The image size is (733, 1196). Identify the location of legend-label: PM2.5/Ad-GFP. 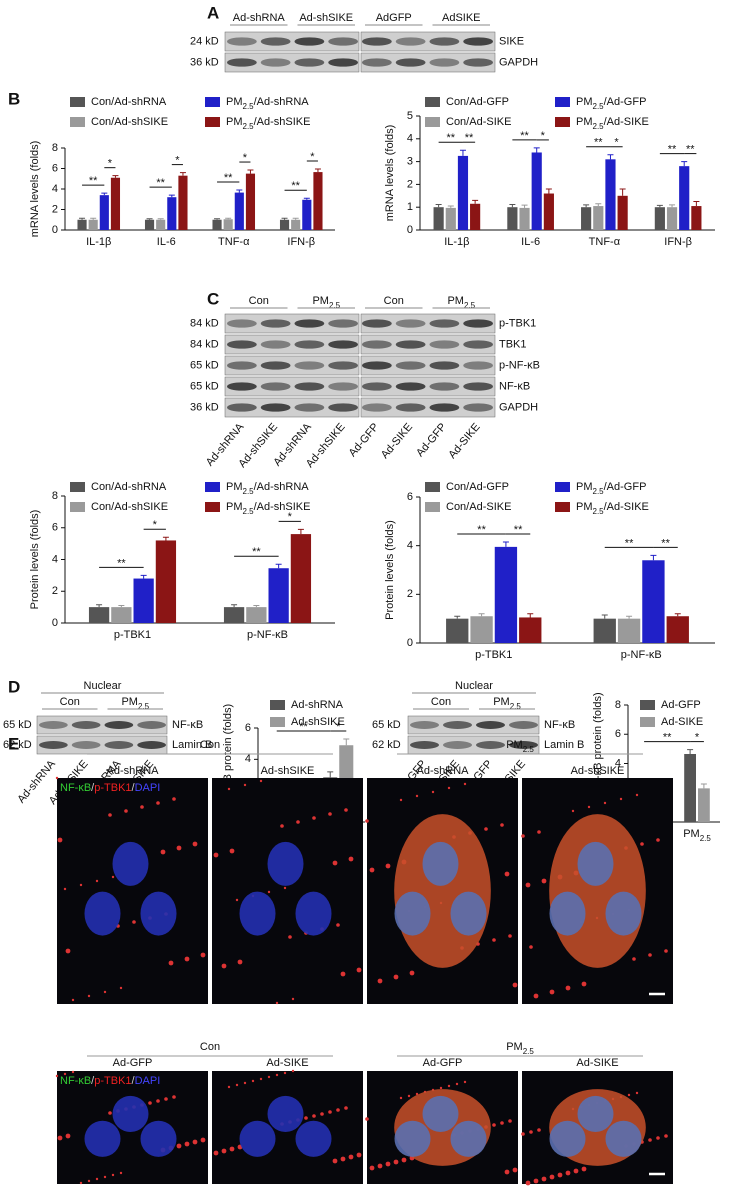
(611, 488).